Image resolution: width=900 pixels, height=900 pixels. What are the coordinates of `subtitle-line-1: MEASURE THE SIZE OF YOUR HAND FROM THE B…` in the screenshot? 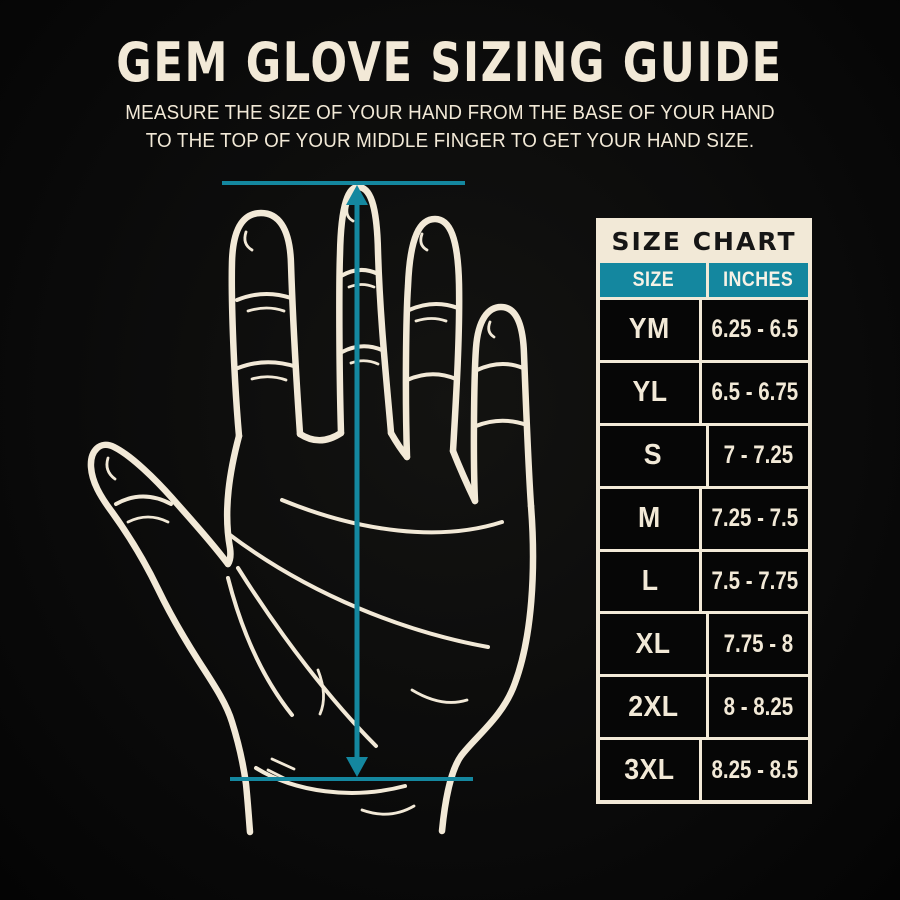 It's located at (450, 113).